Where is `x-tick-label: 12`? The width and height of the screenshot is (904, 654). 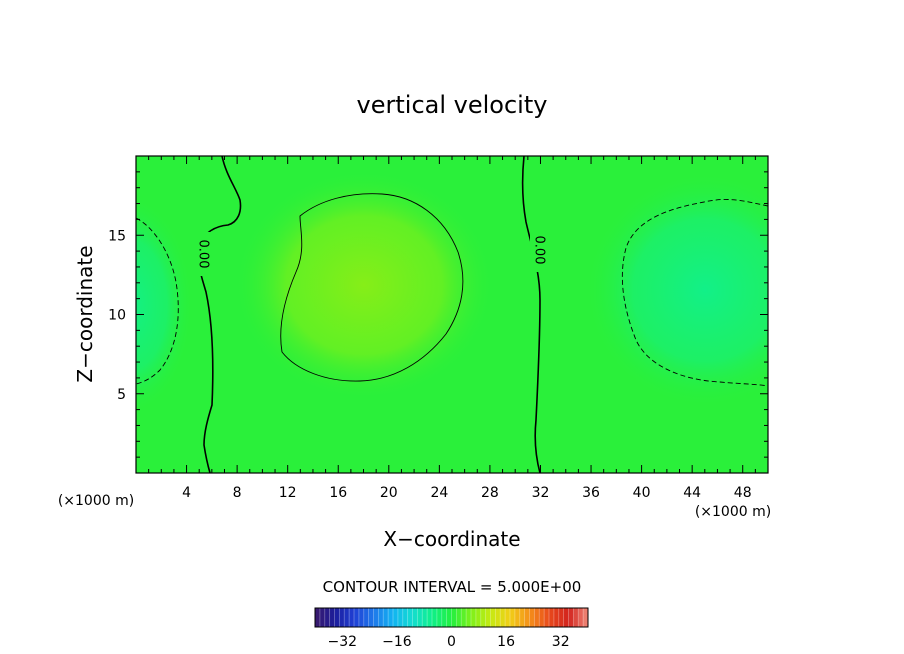
x-tick-label: 12 is located at coordinates (288, 493).